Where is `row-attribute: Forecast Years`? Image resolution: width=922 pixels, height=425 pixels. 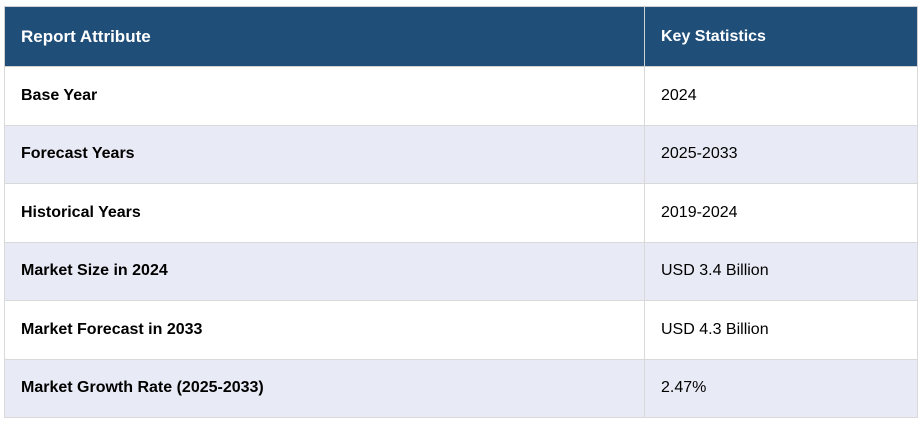 row-attribute: Forecast Years is located at coordinates (324, 154).